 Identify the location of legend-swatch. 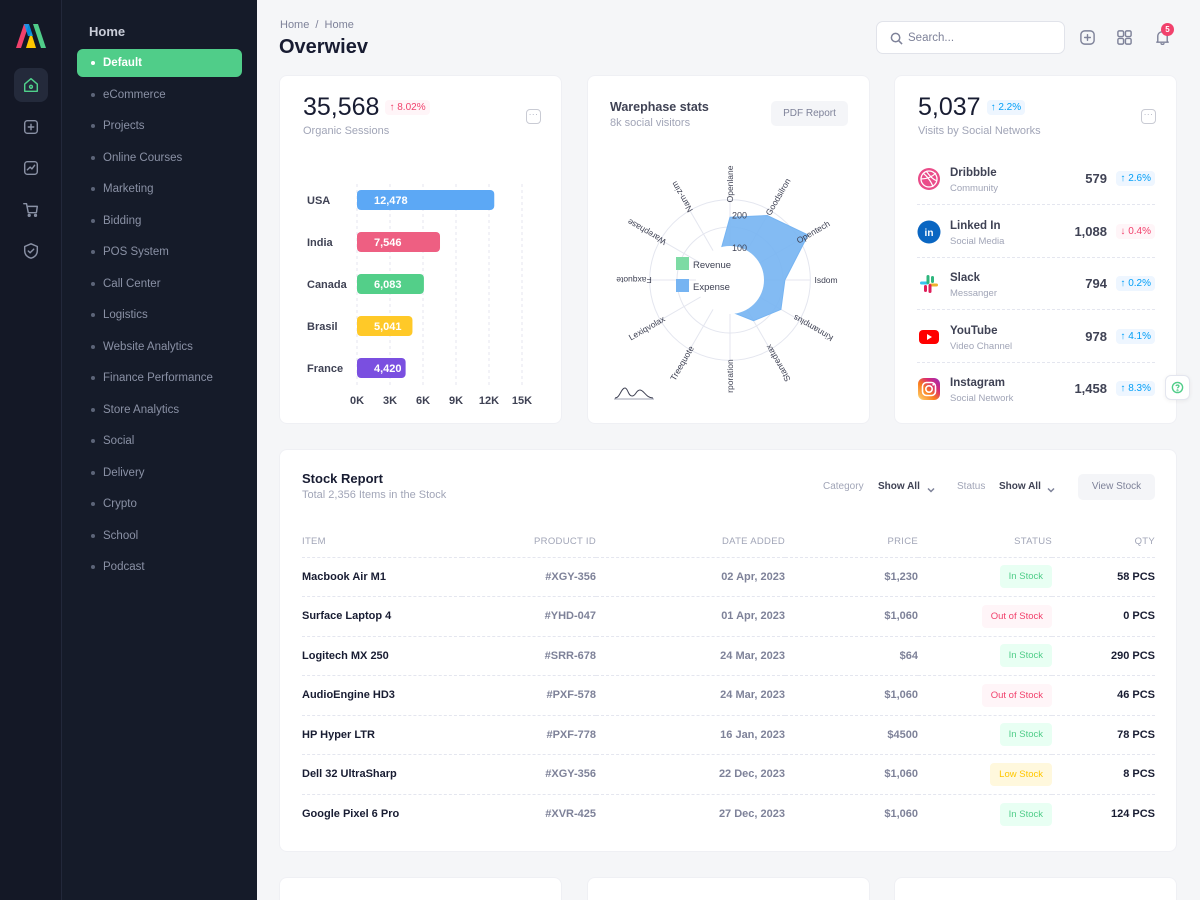
(682, 263).